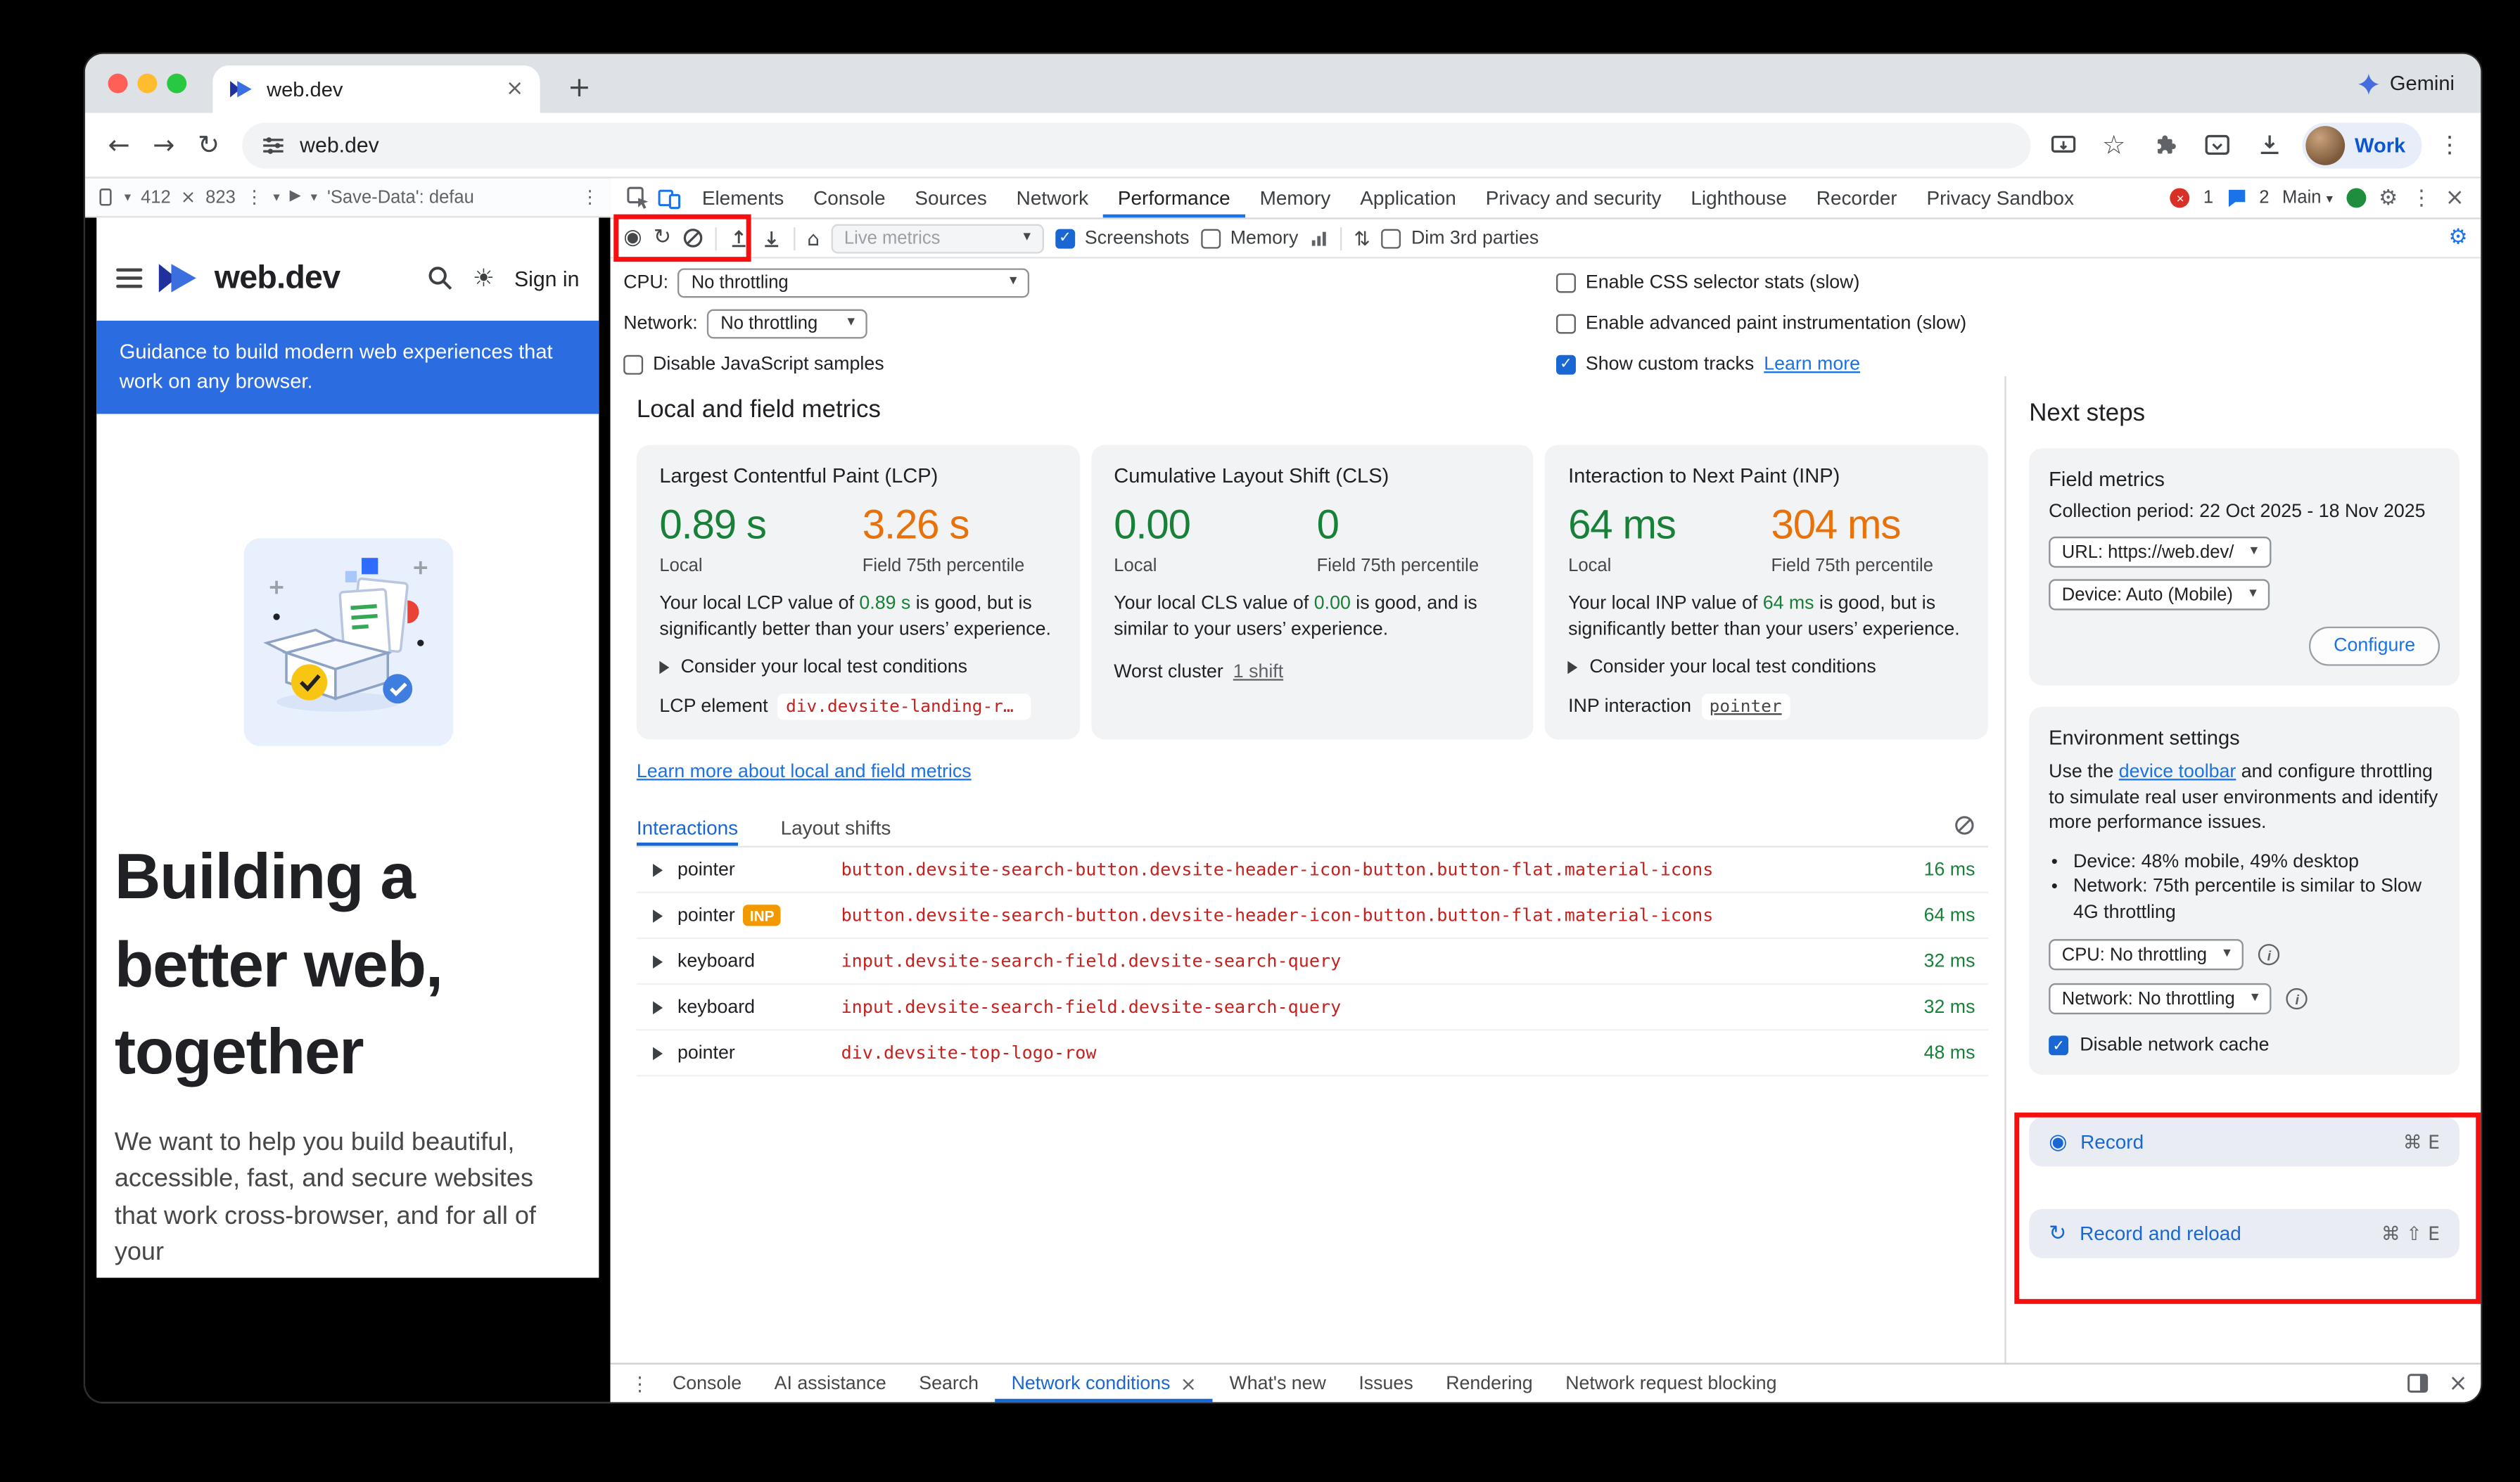 Image resolution: width=2520 pixels, height=1482 pixels. Describe the element at coordinates (951, 198) in the screenshot. I see `tab-sources: Sources` at that location.